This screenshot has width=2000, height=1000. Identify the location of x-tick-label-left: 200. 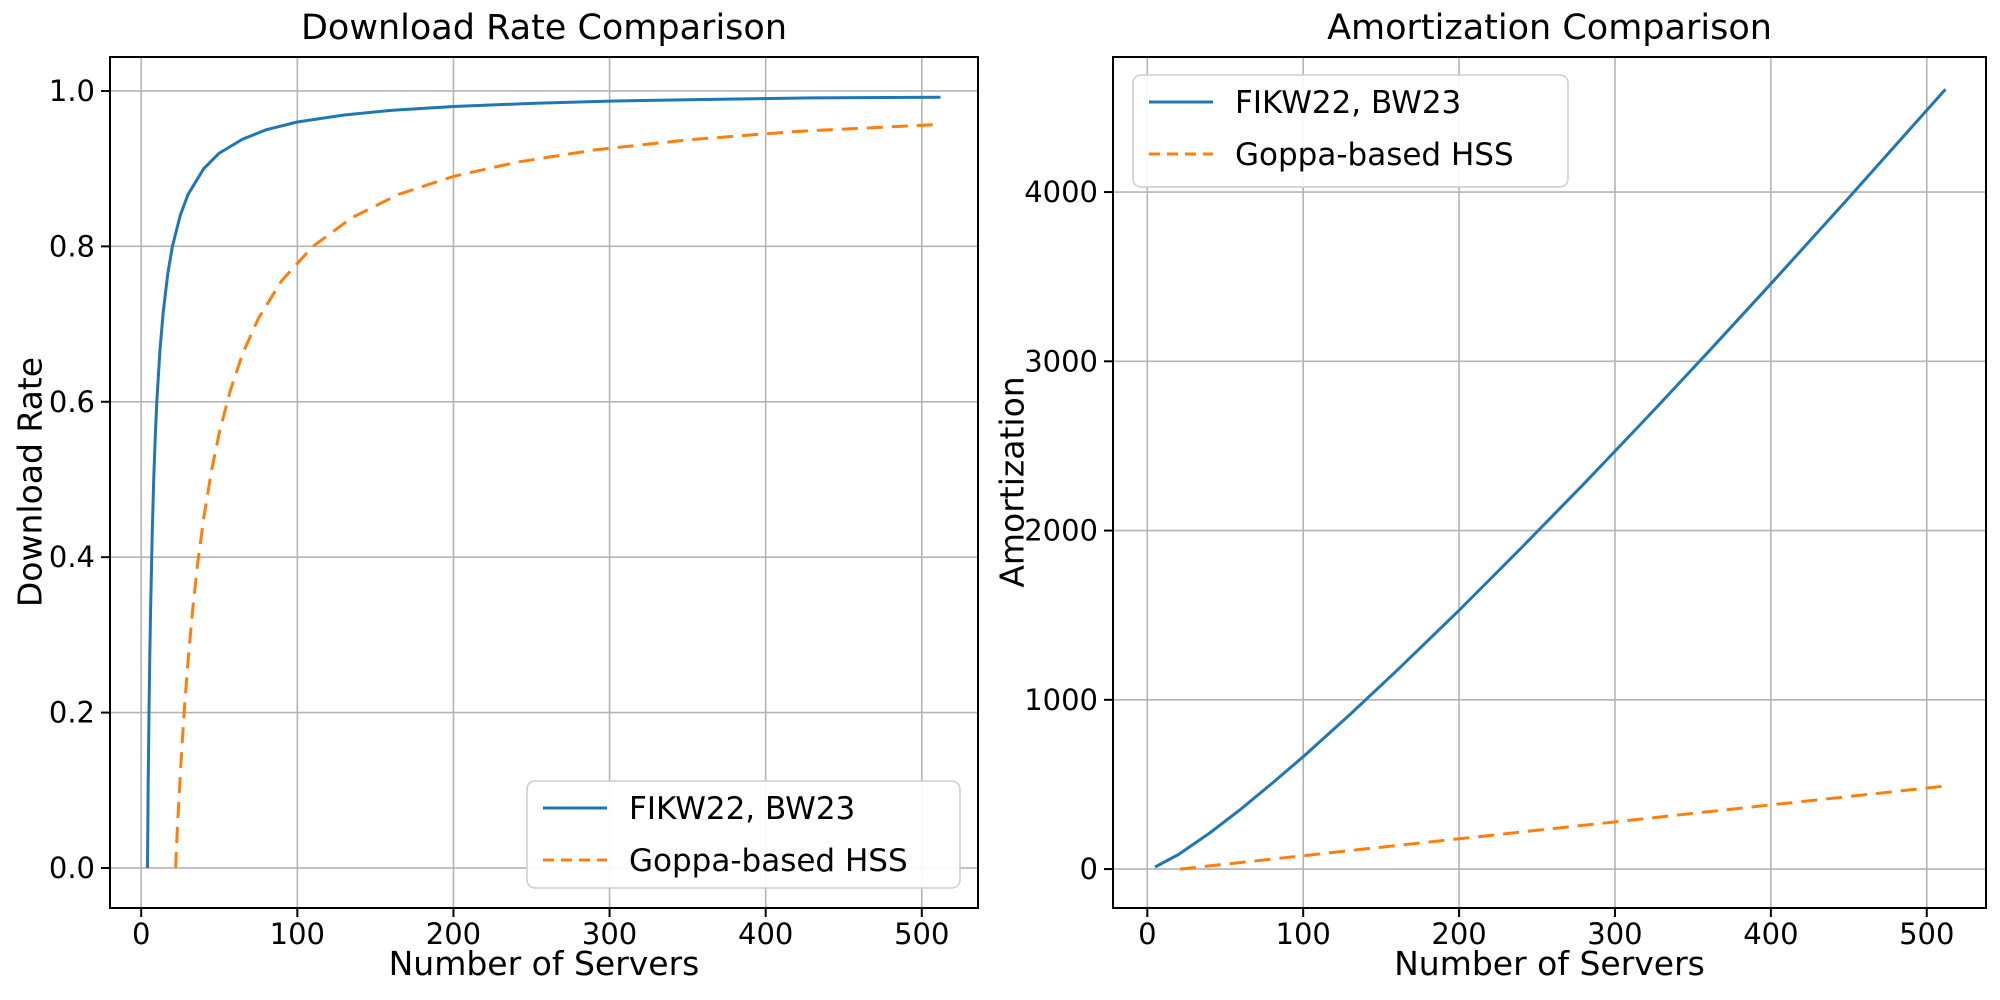
(453, 934).